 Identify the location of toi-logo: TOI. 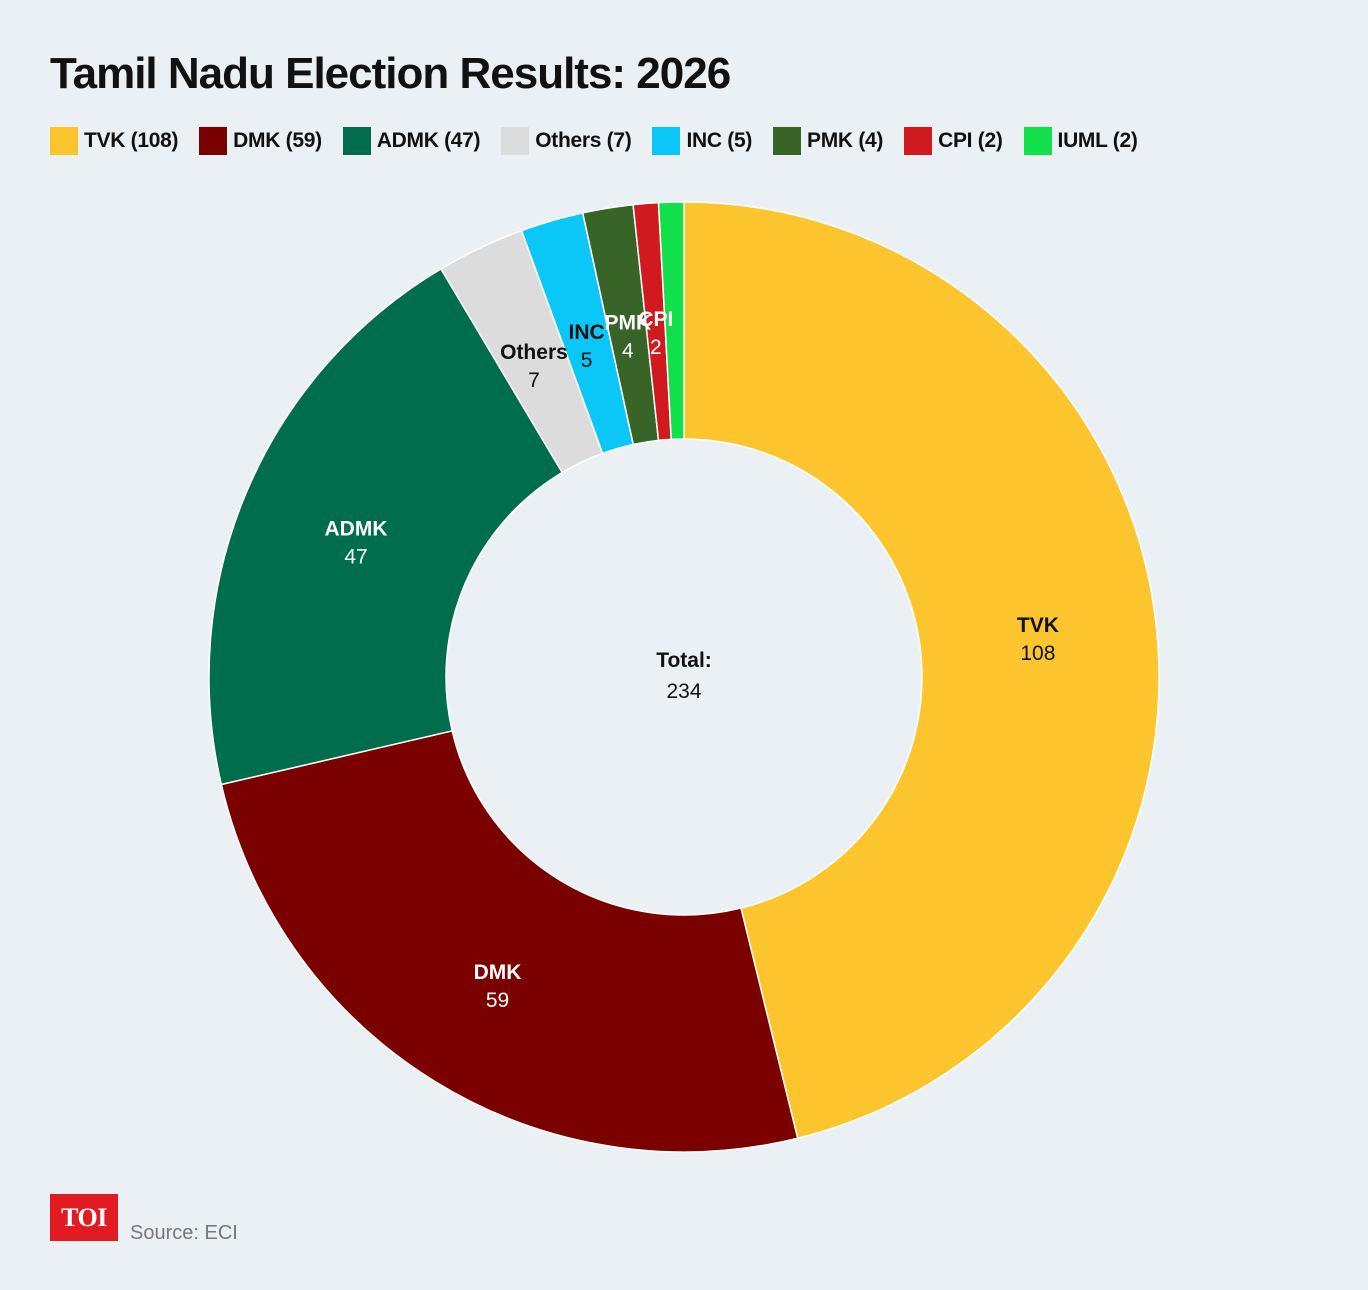
(84, 1217).